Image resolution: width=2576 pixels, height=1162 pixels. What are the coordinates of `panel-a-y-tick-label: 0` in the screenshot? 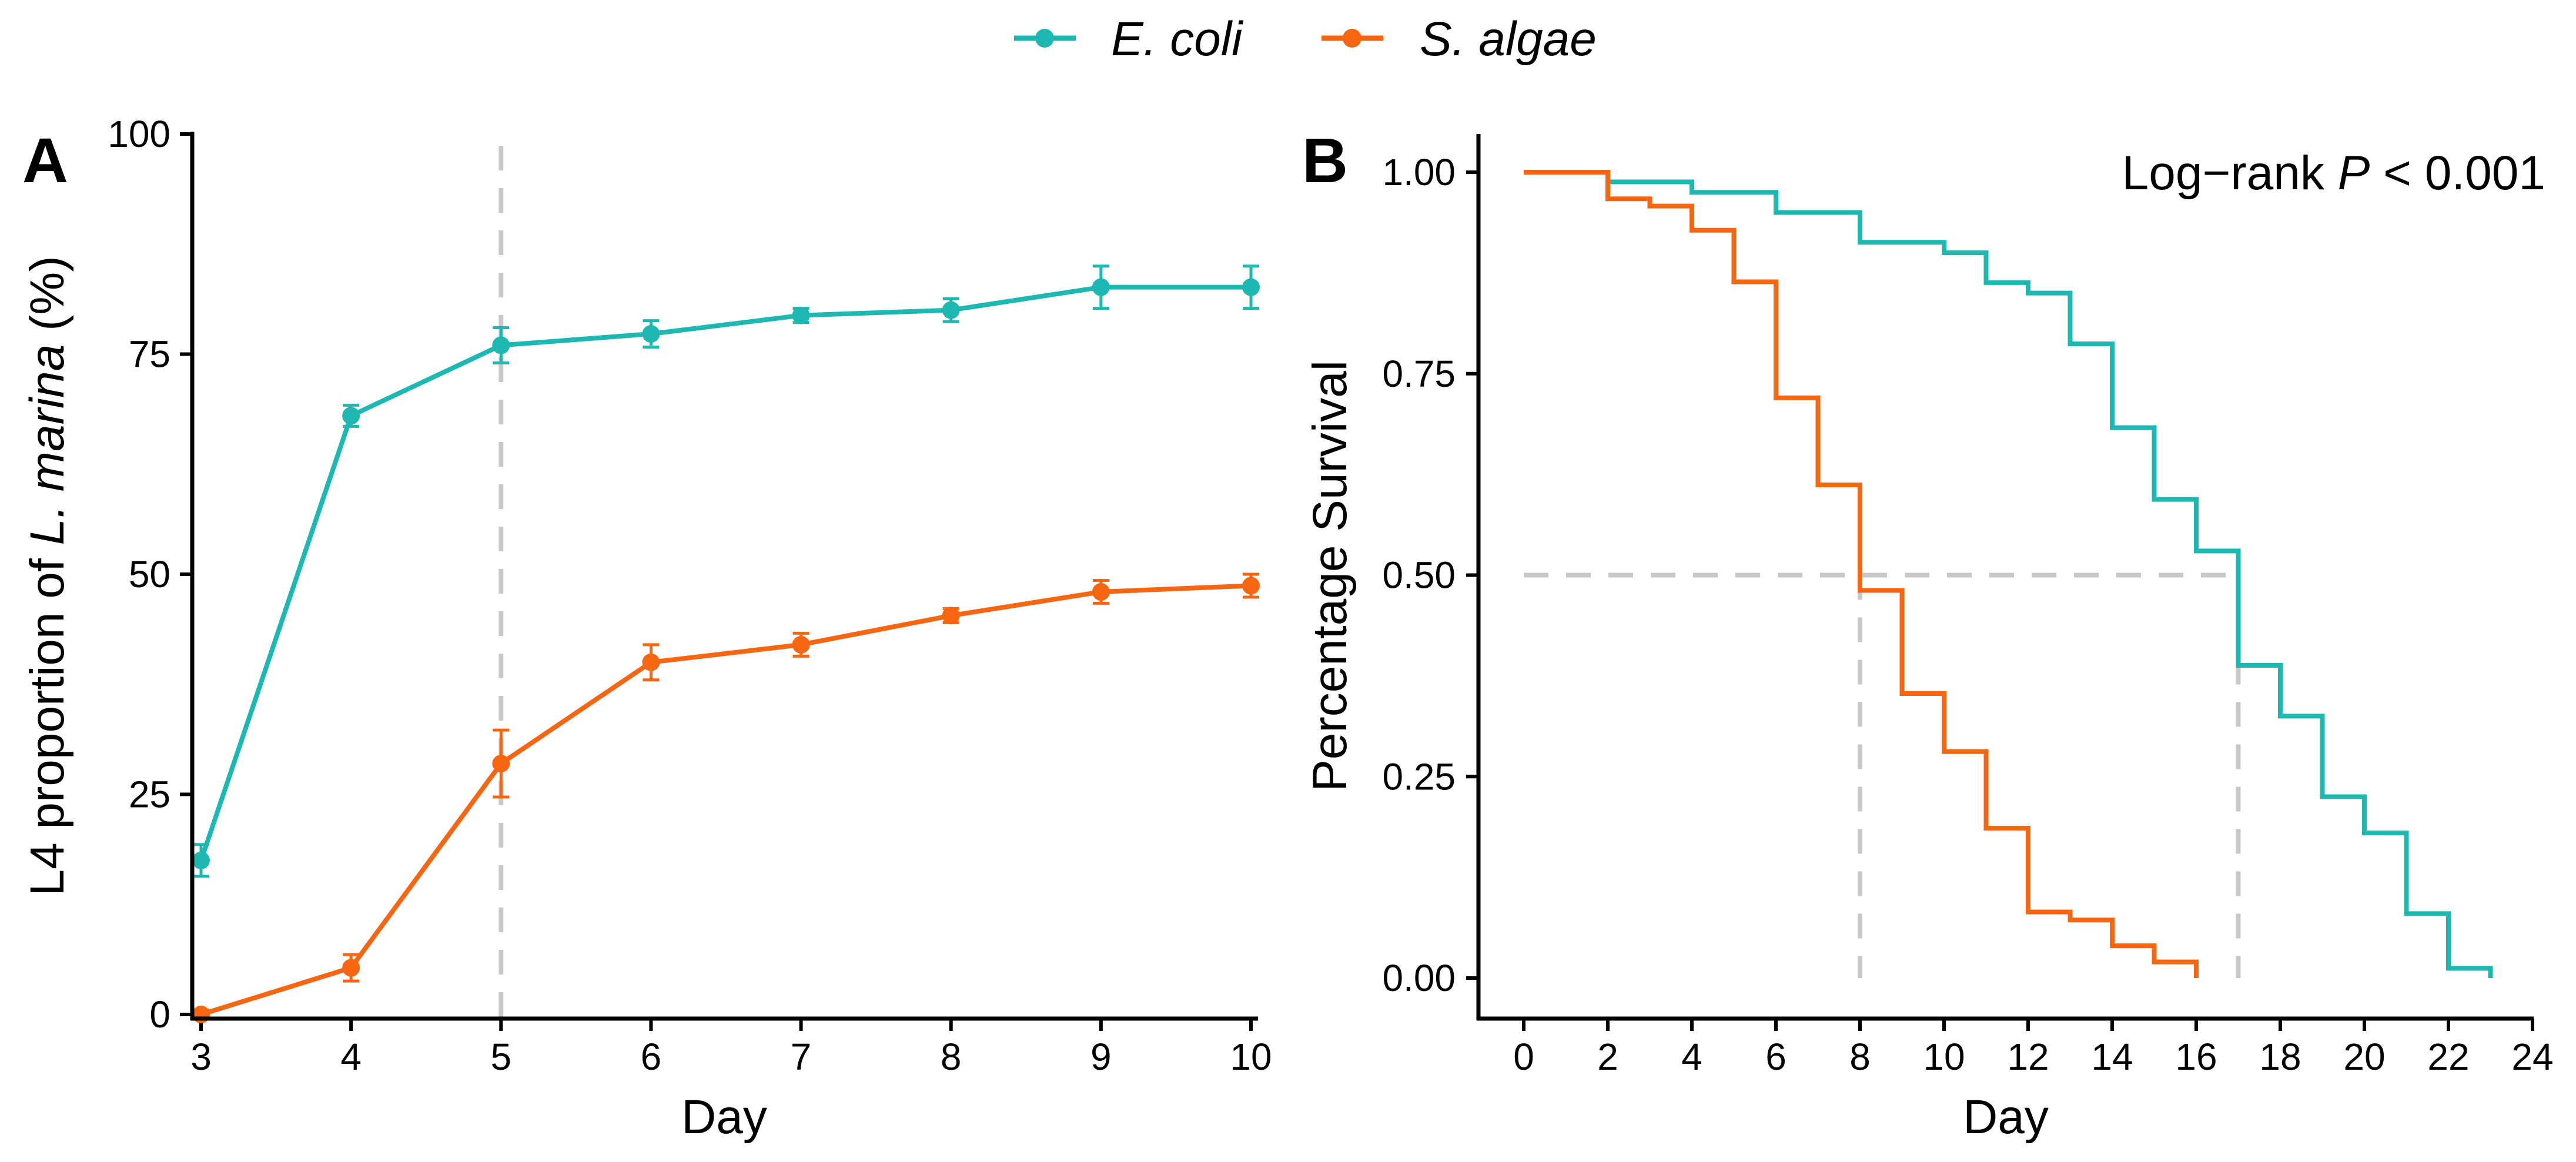 It's located at (159, 1015).